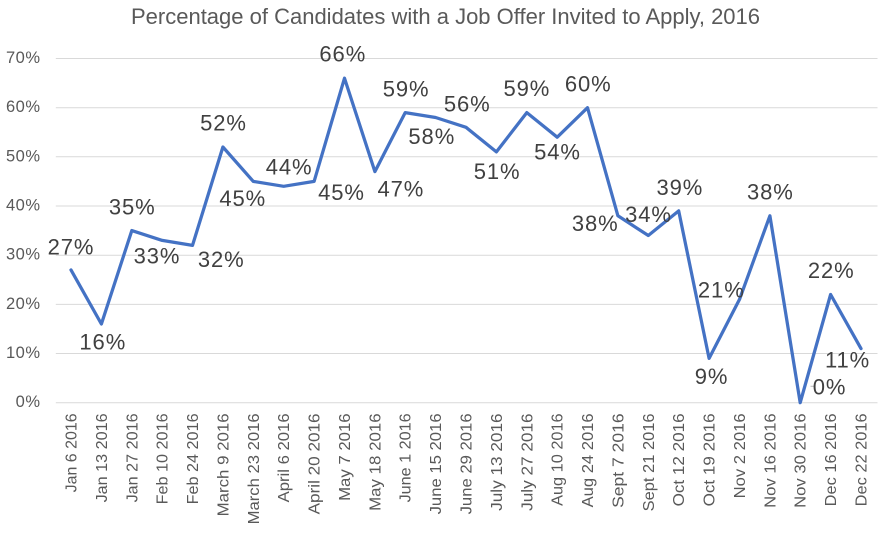 This screenshot has width=891, height=537. I want to click on svg-text: July 27 2016, so click(527, 462).